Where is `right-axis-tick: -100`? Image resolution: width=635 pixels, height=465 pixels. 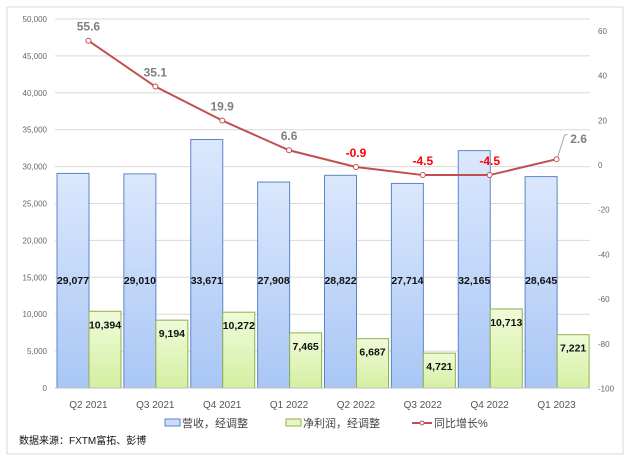
right-axis-tick: -100 is located at coordinates (606, 389).